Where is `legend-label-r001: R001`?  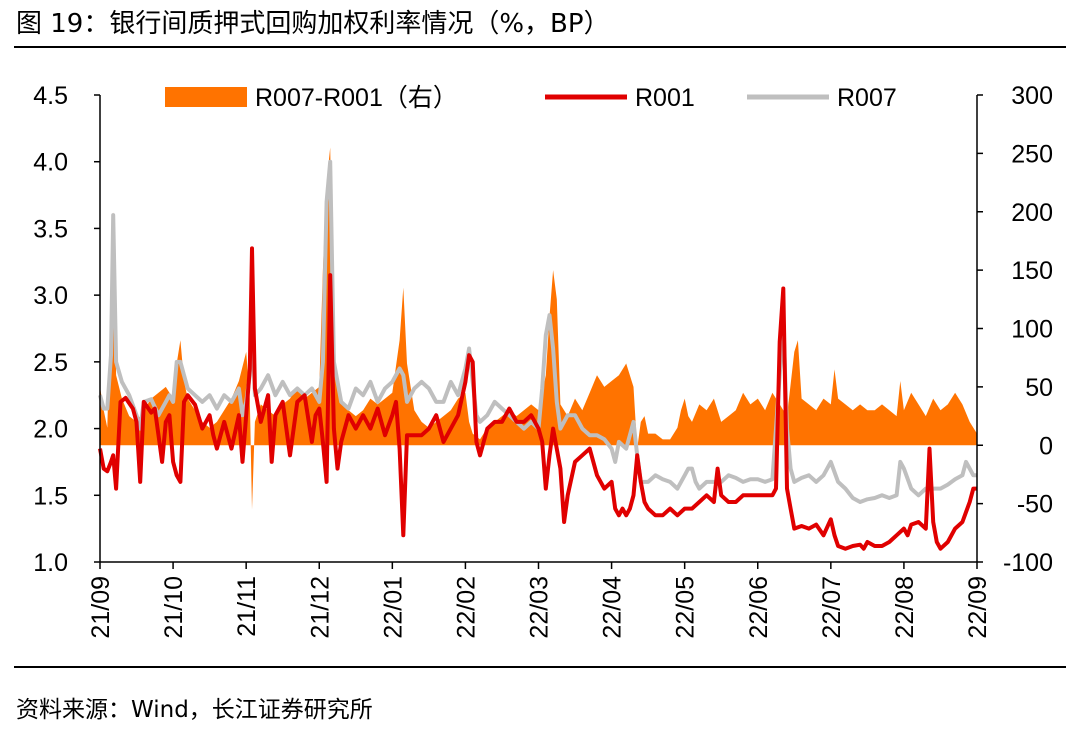
legend-label-r001: R001 is located at coordinates (665, 98).